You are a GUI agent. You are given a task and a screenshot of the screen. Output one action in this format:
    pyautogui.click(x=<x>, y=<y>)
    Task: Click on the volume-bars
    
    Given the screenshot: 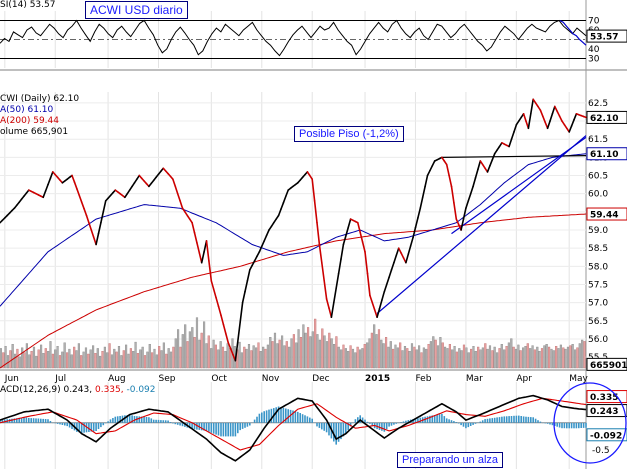 What is the action you would take?
    pyautogui.click(x=292, y=343)
    